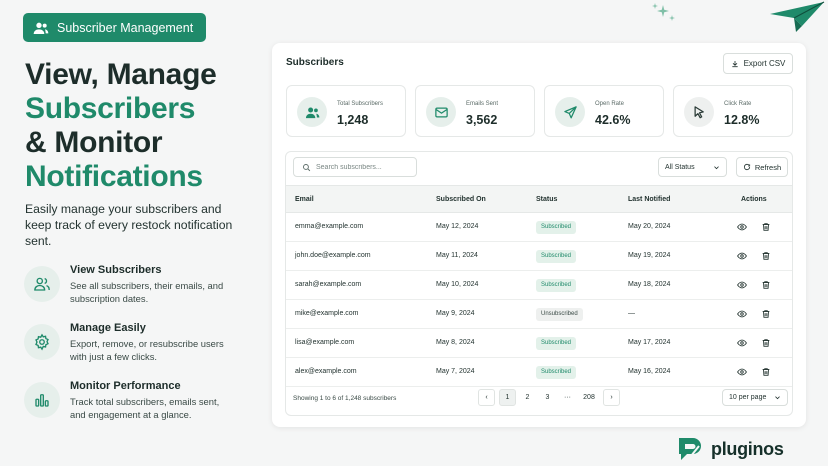 This screenshot has width=828, height=466. Describe the element at coordinates (121, 74) in the screenshot. I see `headline-line-1: View, Manage` at that location.